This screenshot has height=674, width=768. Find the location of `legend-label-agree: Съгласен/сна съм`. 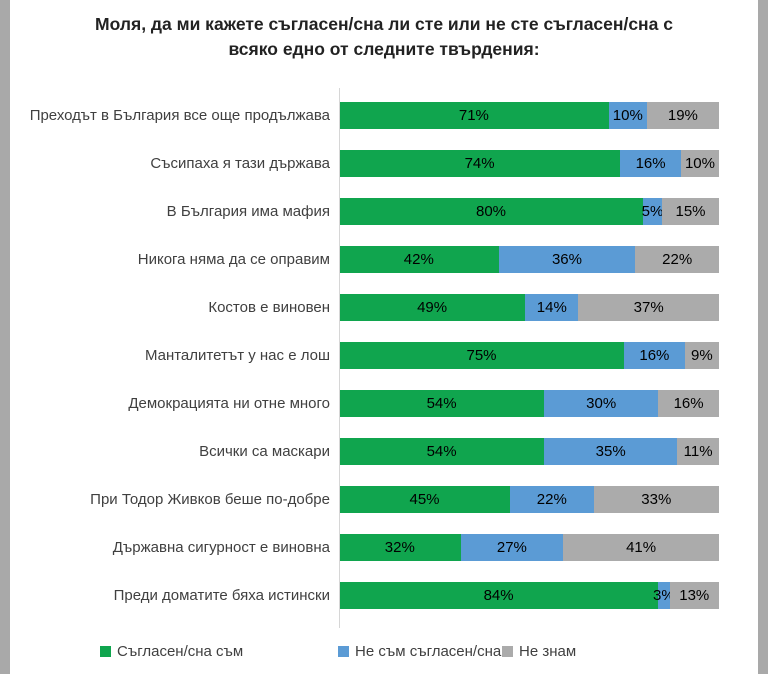

legend-label-agree: Съгласен/сна съм is located at coordinates (180, 651).